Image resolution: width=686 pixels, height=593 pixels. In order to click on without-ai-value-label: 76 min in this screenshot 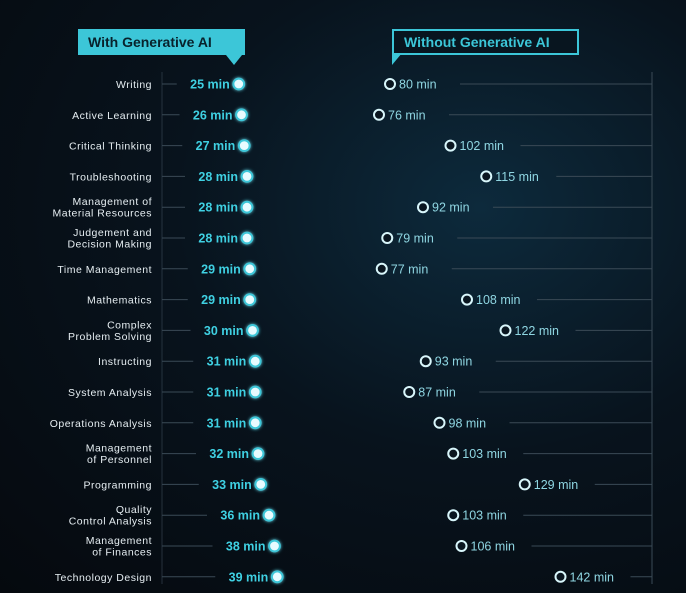, I will do `click(407, 115)`.